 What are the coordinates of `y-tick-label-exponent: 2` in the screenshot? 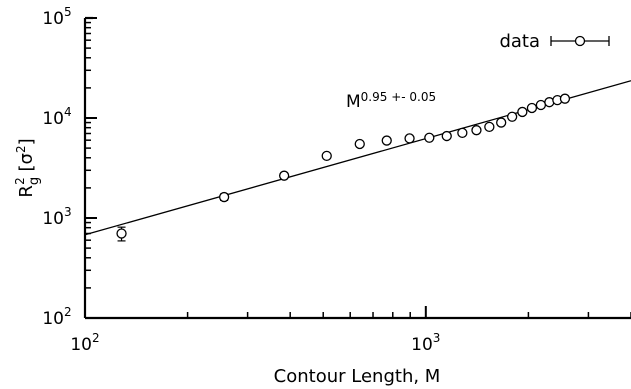 It's located at (68, 312).